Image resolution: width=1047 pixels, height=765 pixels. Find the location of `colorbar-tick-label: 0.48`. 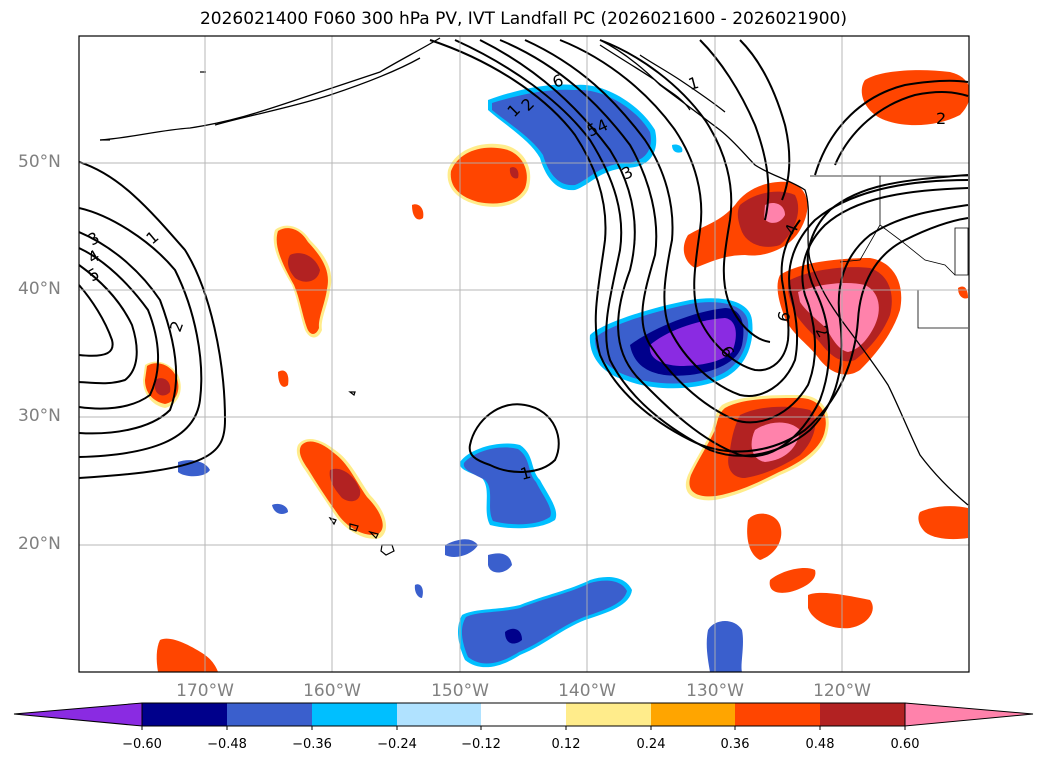

colorbar-tick-label: 0.48 is located at coordinates (820, 744).